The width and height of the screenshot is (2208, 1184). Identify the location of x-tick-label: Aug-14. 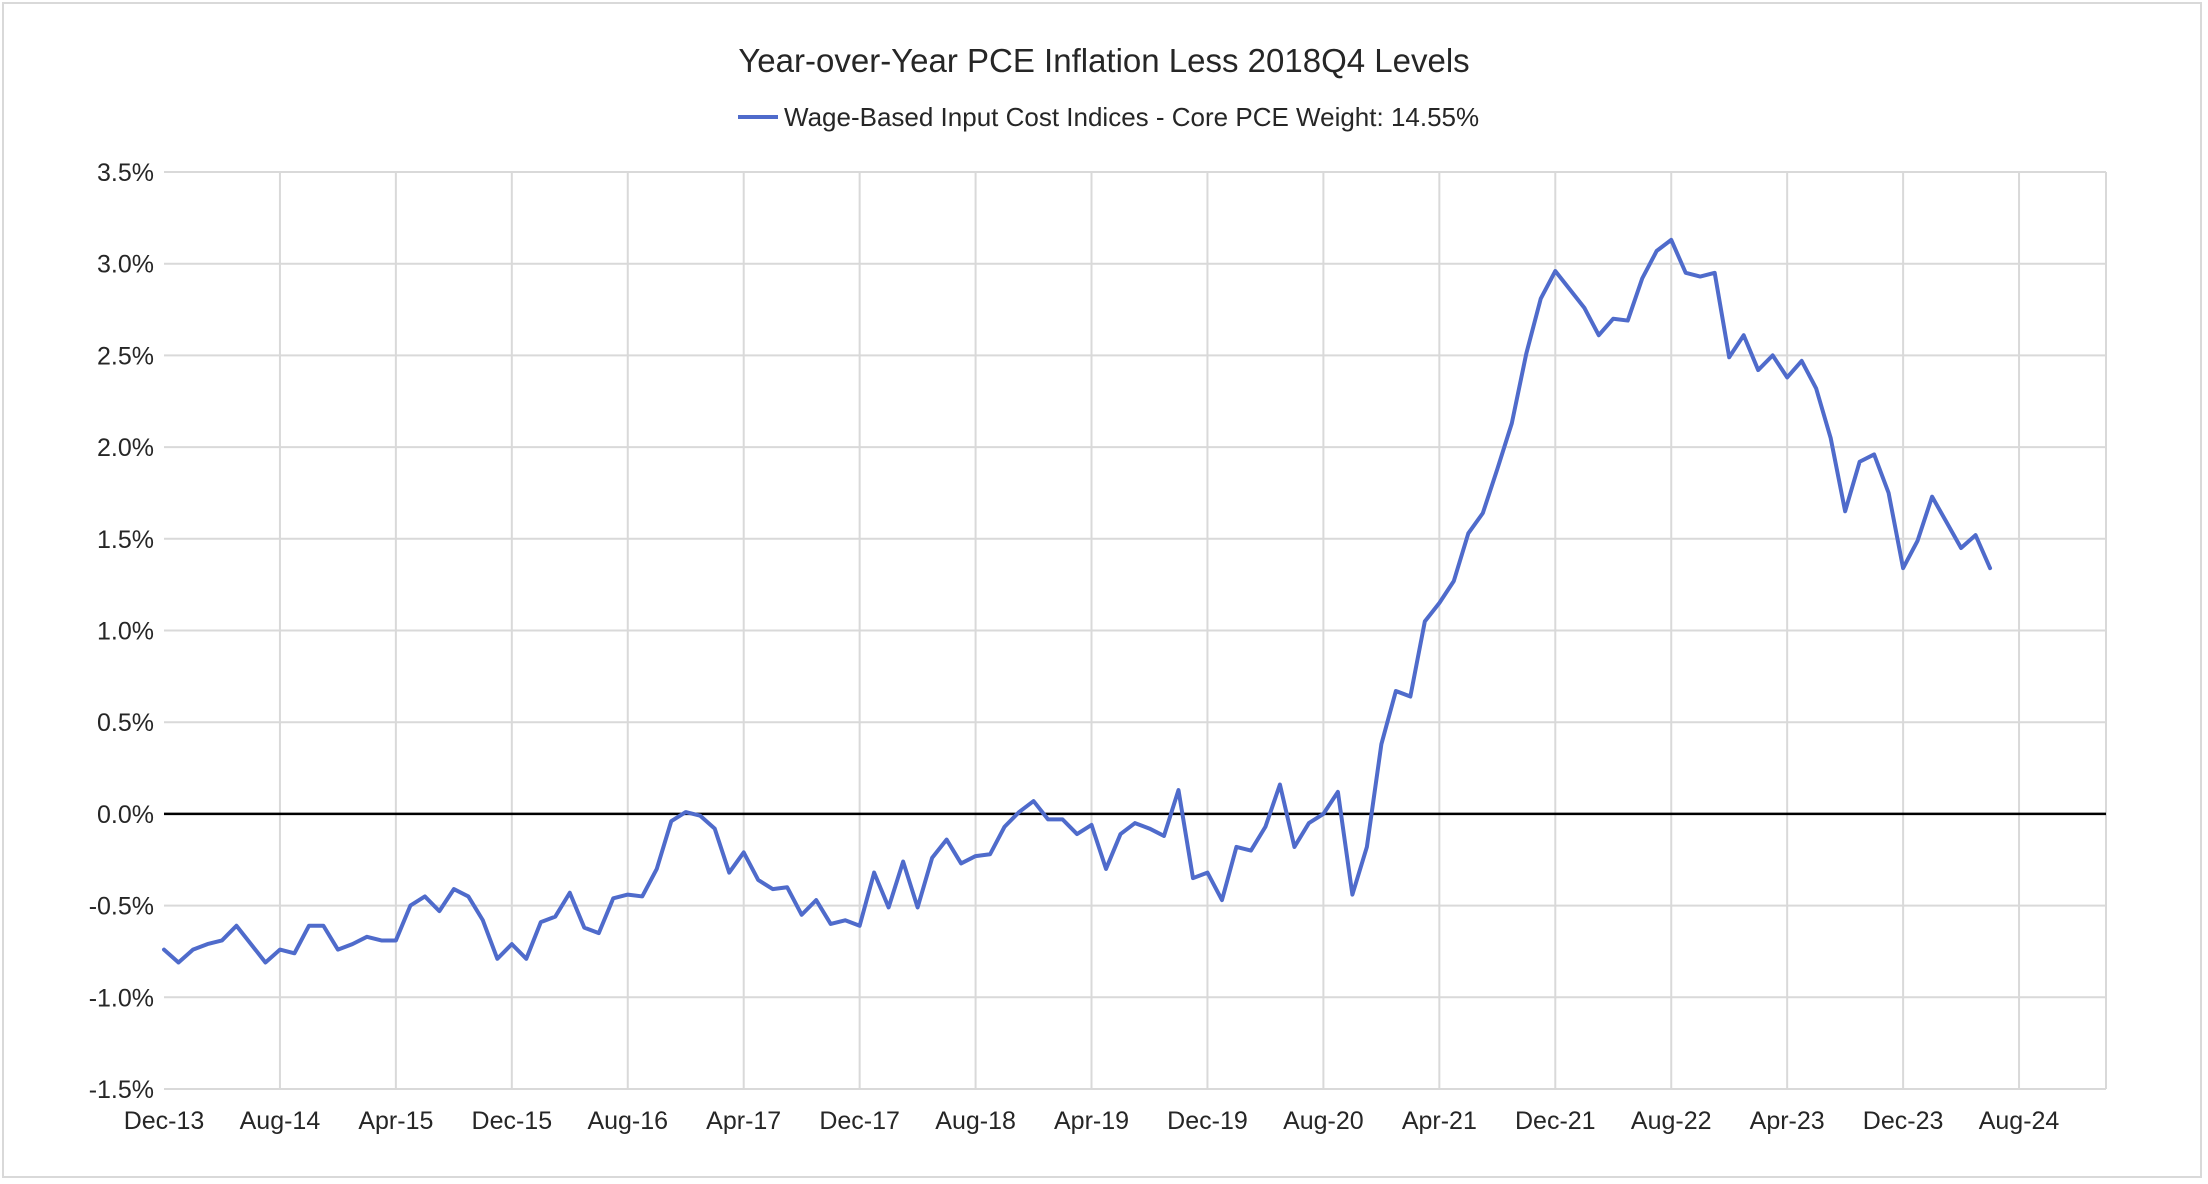
(280, 1121).